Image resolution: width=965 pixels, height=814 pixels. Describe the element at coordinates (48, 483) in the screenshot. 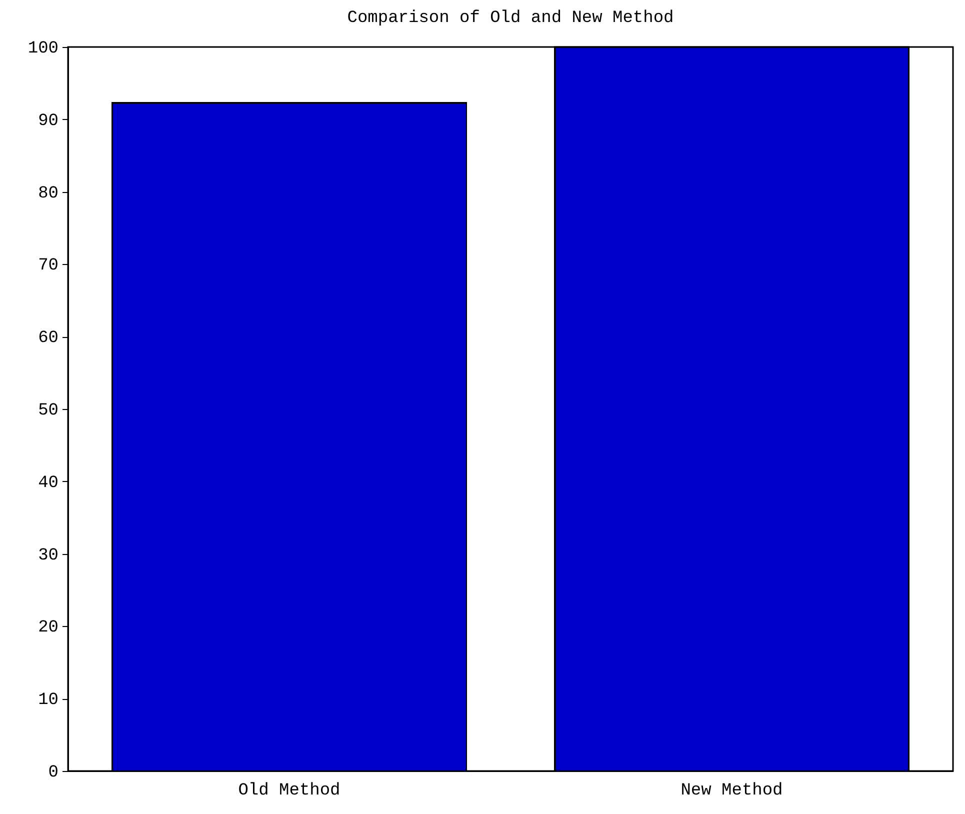

I see `y-tick-label: 40` at that location.